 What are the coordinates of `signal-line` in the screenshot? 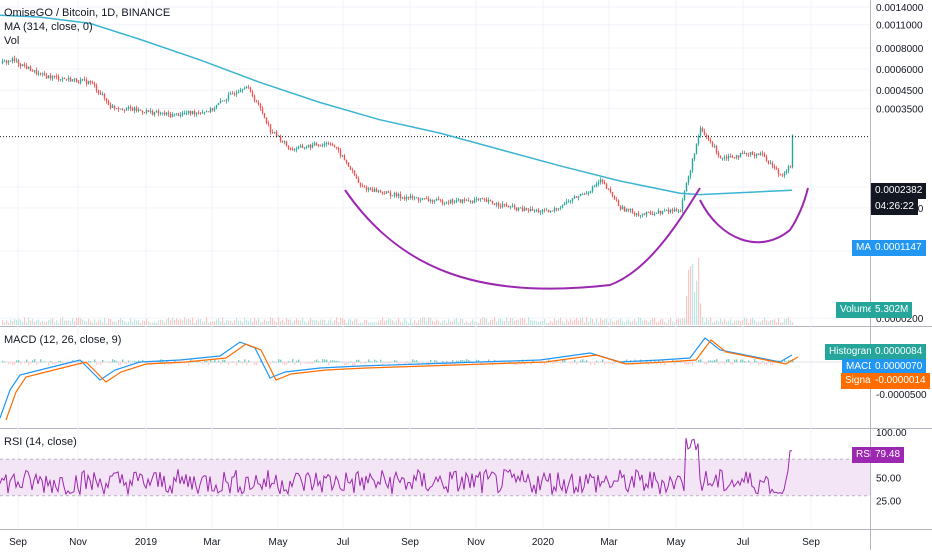 It's located at (402, 380).